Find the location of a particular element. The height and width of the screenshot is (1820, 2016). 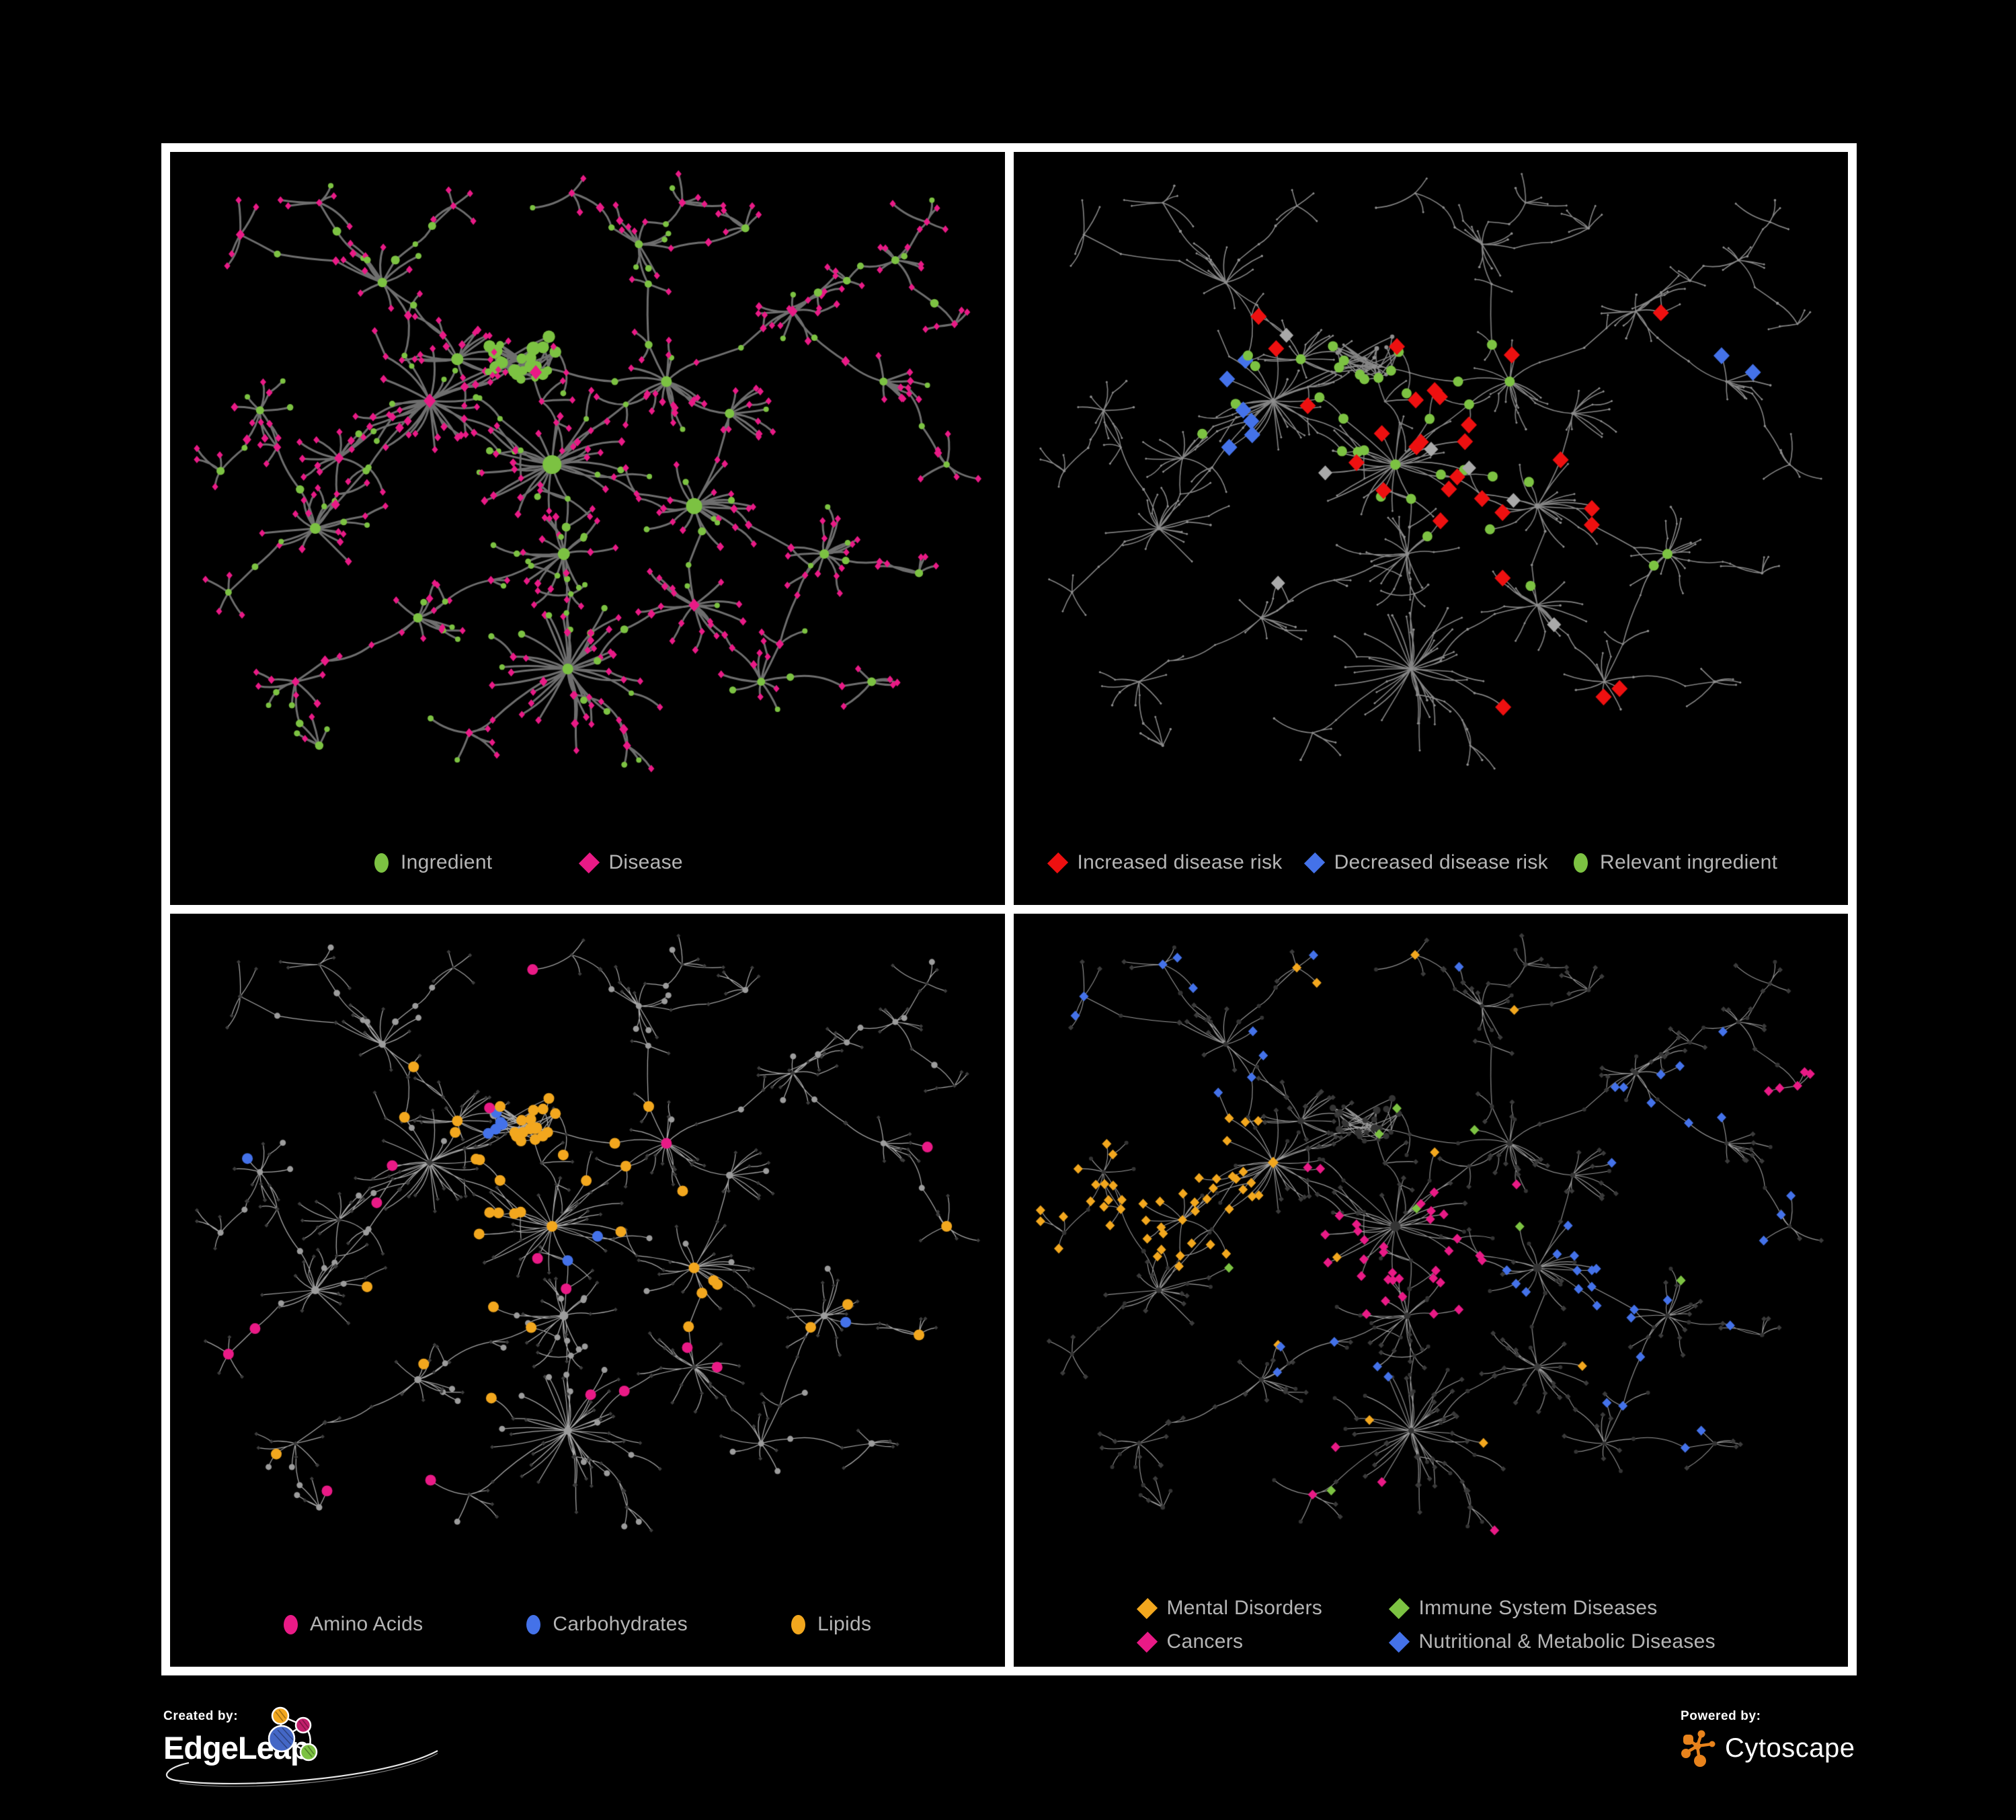

legend-item: Amino Acids is located at coordinates (352, 1624).